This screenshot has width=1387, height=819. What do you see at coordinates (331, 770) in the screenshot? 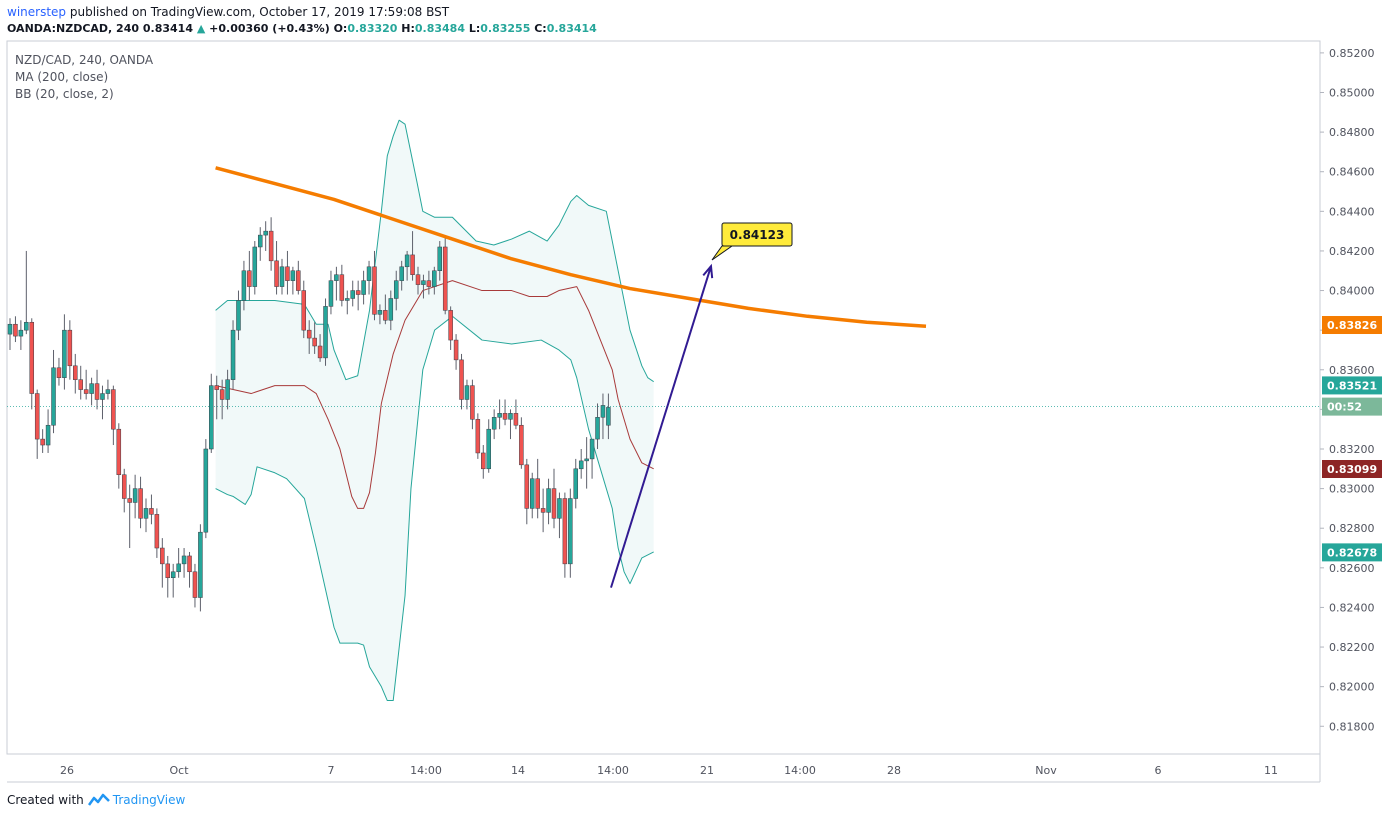
I see `time-tick-label: 7` at bounding box center [331, 770].